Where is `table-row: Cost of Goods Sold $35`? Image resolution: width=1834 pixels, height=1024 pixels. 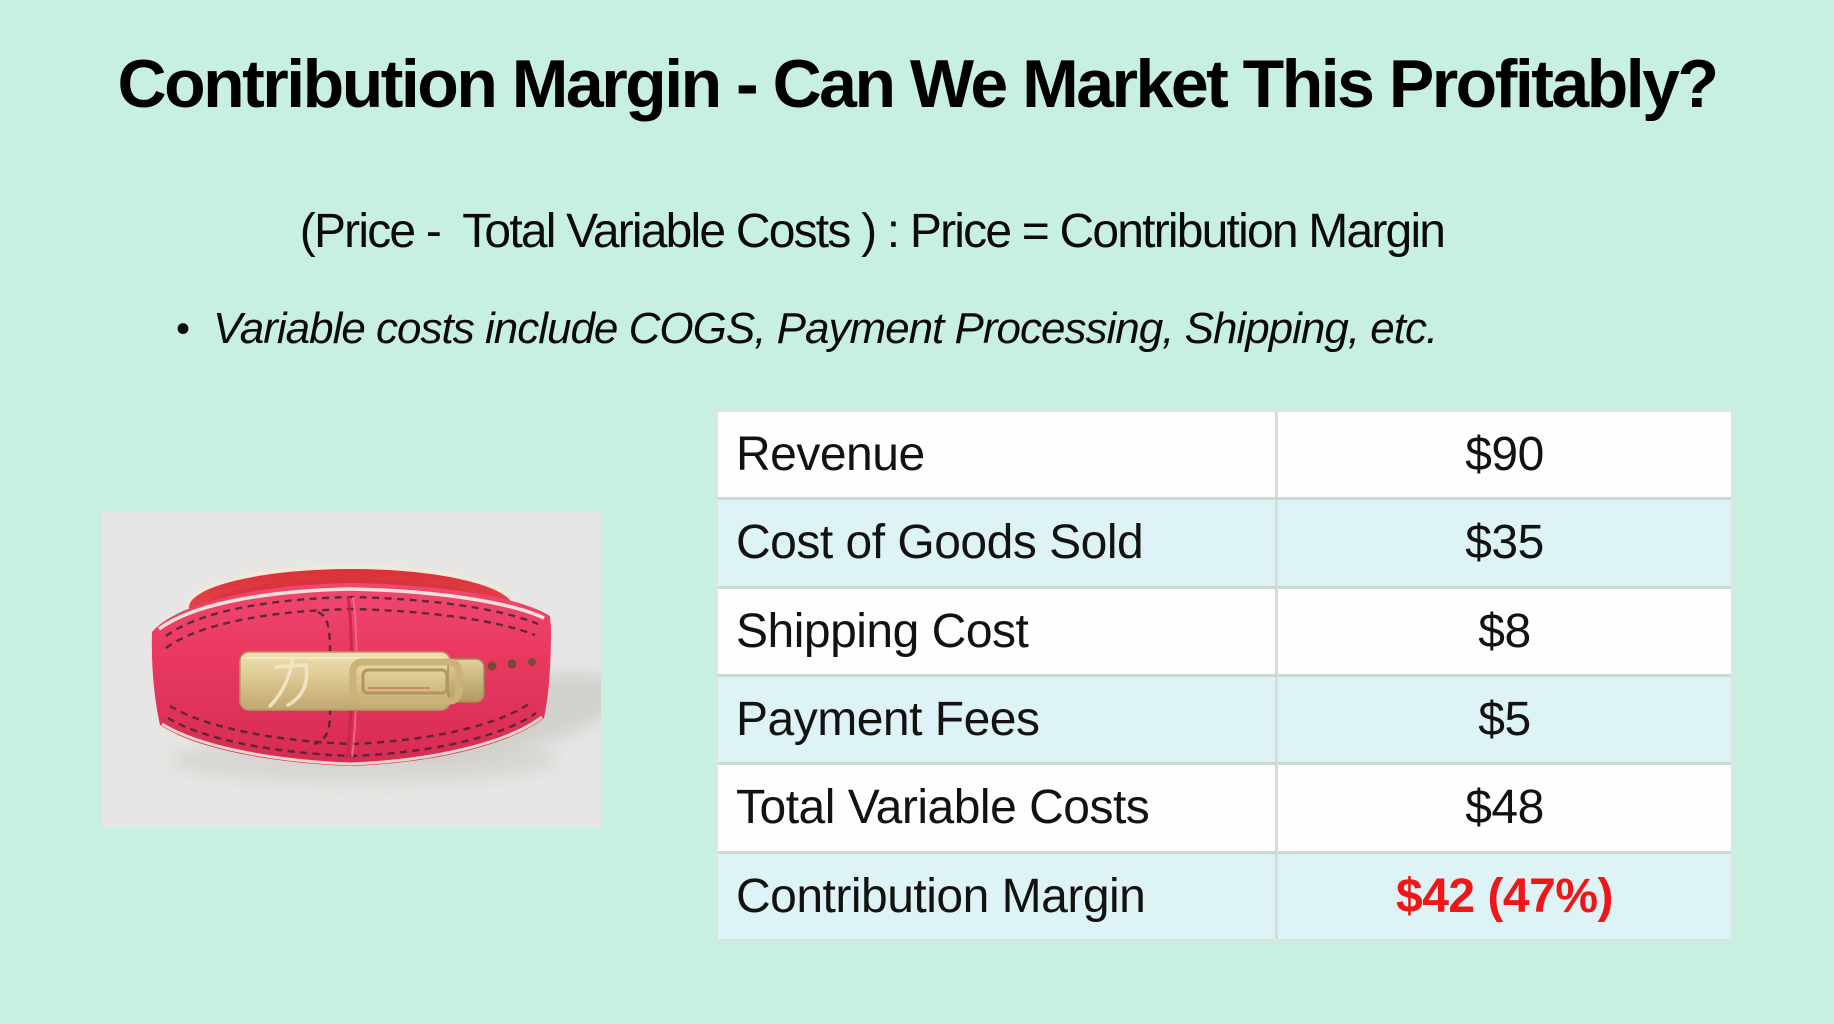 table-row: Cost of Goods Sold $35 is located at coordinates (1224, 544).